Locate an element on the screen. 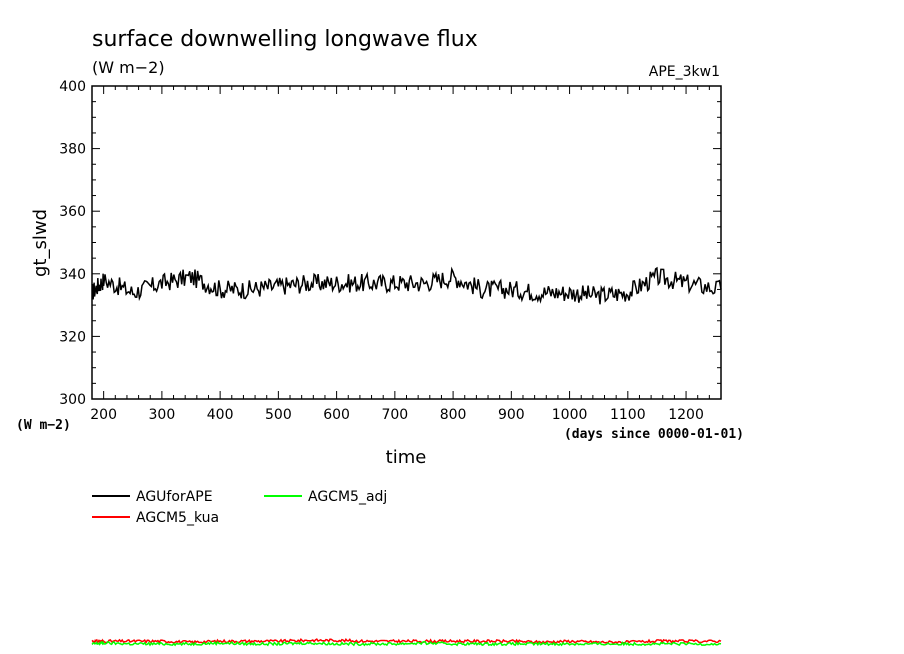 The width and height of the screenshot is (904, 654). chart-units: (W m−2) is located at coordinates (128, 67).